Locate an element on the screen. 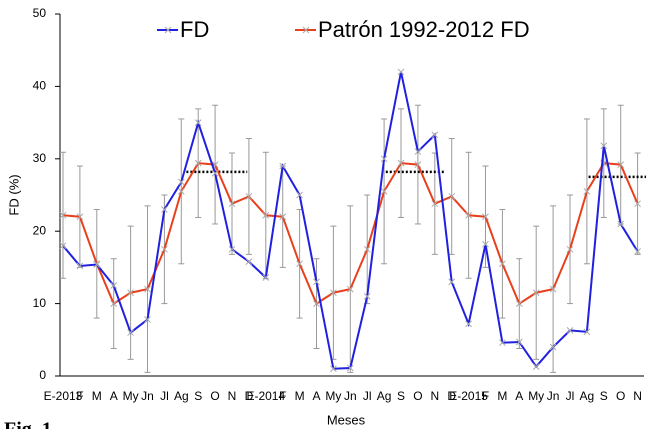 The height and width of the screenshot is (429, 646). x-tick-label: E-2015 is located at coordinates (468, 396).